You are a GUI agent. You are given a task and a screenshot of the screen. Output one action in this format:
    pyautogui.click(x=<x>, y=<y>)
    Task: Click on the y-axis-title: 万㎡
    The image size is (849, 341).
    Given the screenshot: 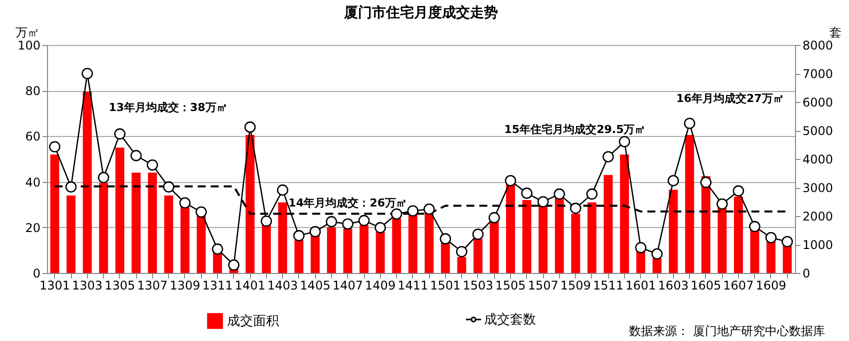 What is the action you would take?
    pyautogui.click(x=28, y=33)
    